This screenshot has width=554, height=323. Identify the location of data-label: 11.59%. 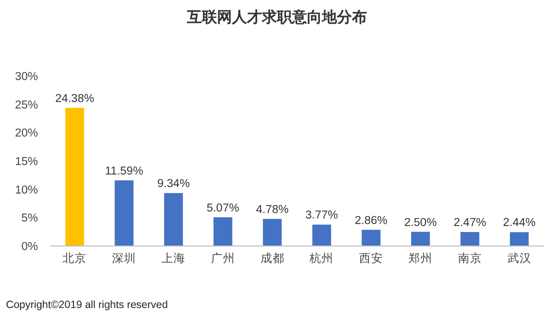
(124, 171).